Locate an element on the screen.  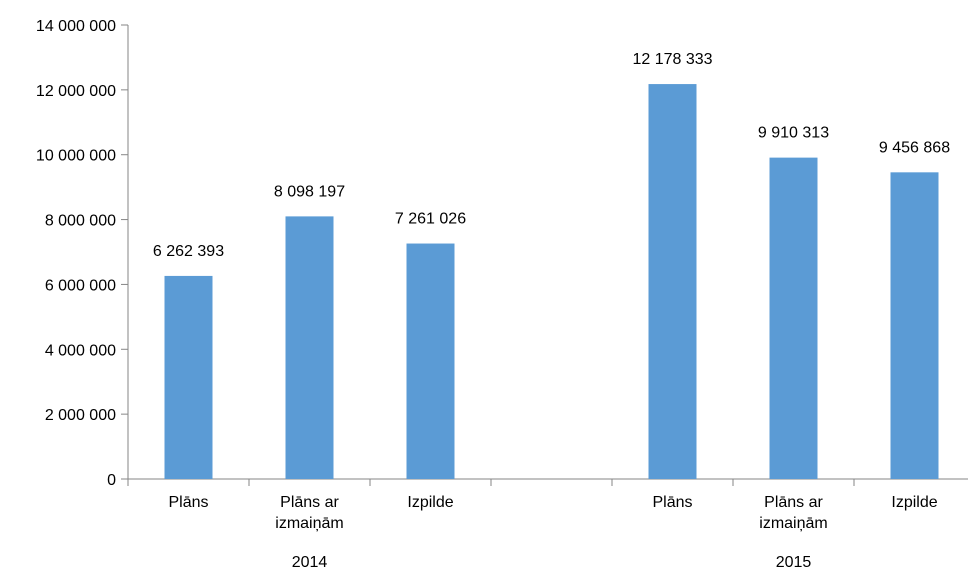
data-label: 7 261 026 is located at coordinates (430, 219).